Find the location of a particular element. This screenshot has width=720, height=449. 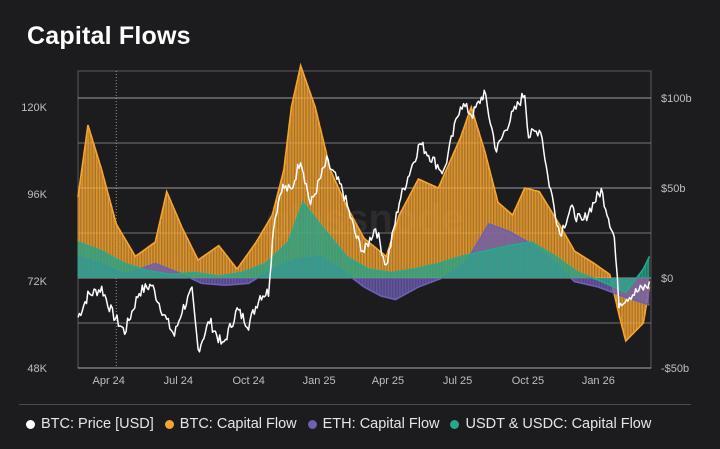

x-tick-label: Jul 24 is located at coordinates (178, 381).